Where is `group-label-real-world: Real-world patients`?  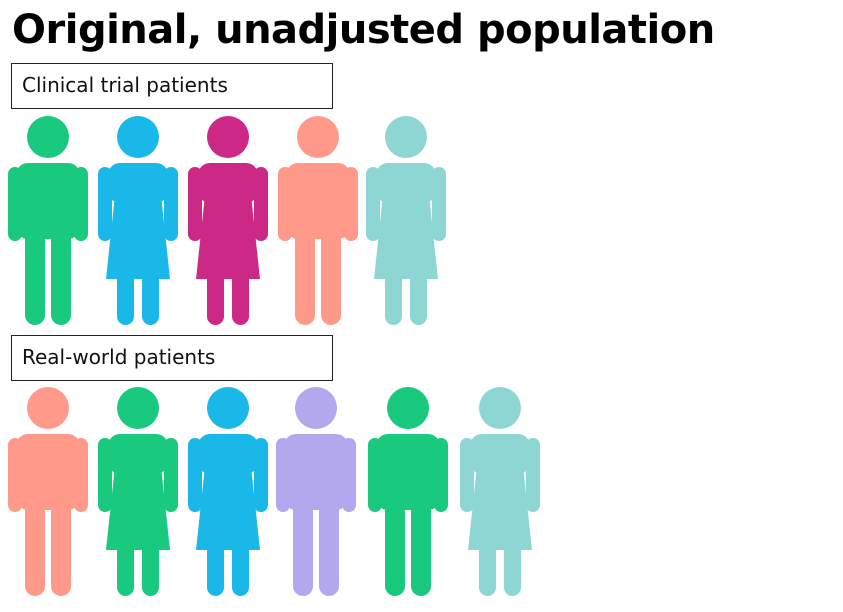 group-label-real-world: Real-world patients is located at coordinates (172, 358).